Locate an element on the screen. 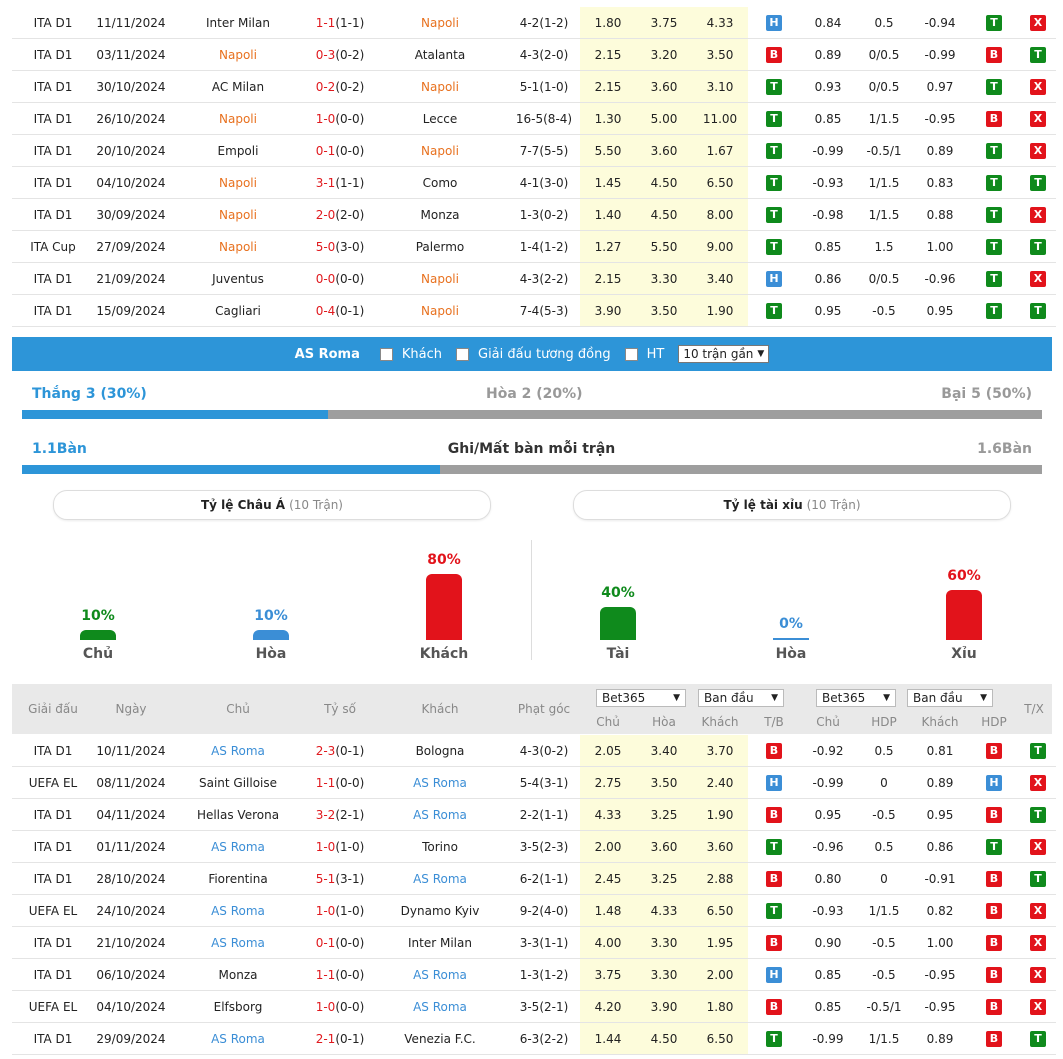  result-cell: T is located at coordinates (774, 214).